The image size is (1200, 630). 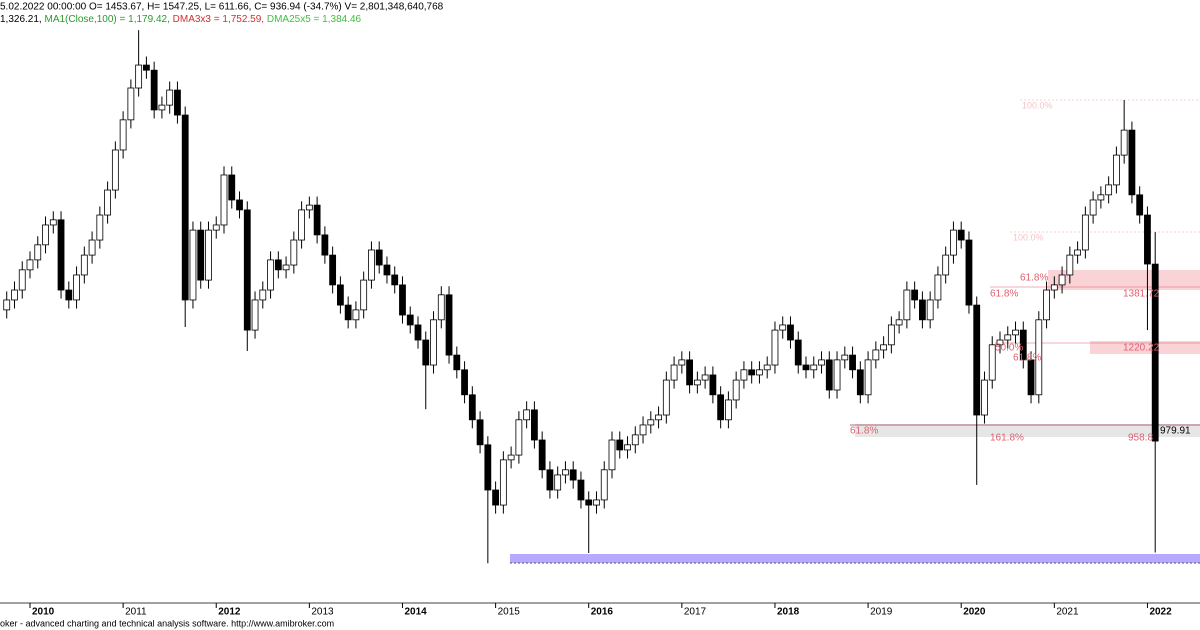 I want to click on header-item: DMA25x5 = 1,384.46, so click(x=314, y=19).